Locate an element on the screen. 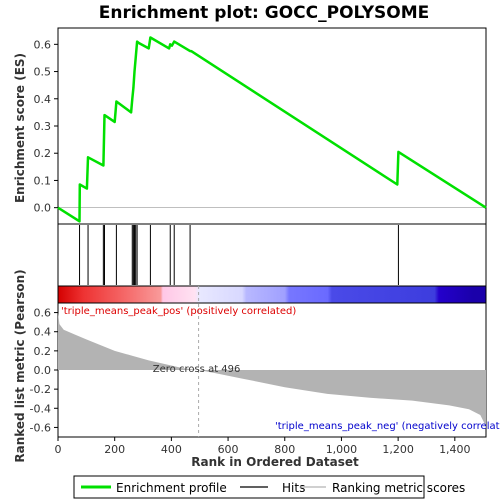 The image size is (500, 500). x-tick-label: 200 is located at coordinates (114, 449).